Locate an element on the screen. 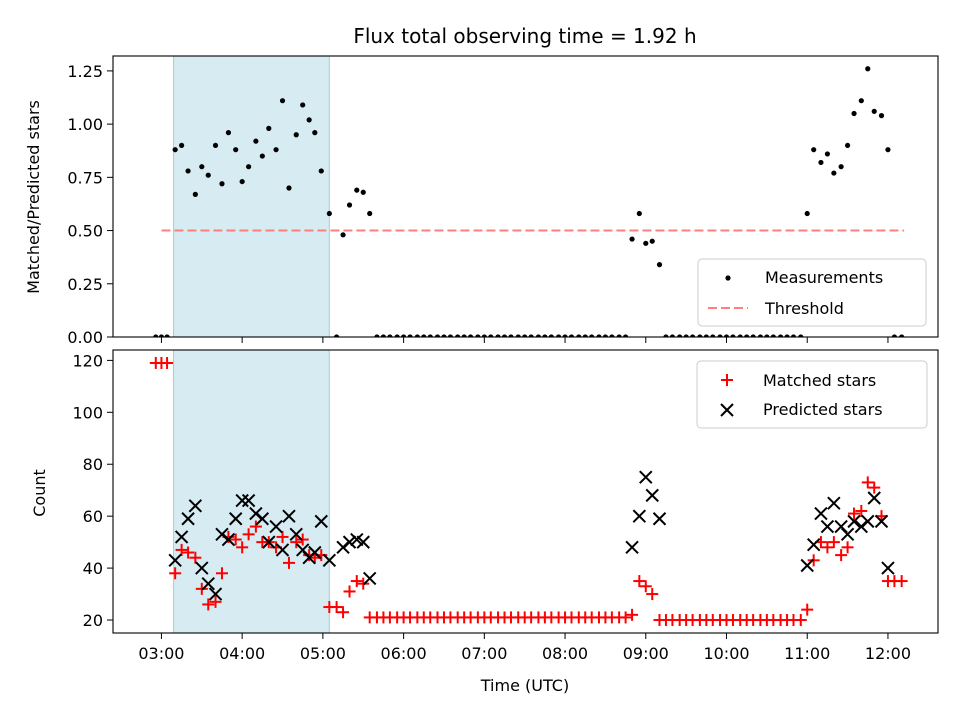  bottom-y-label: Count is located at coordinates (39, 493).